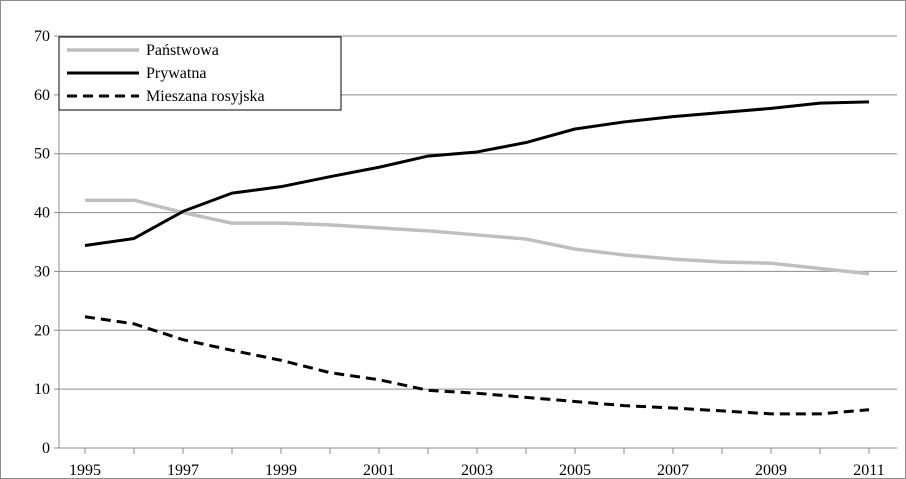 Image resolution: width=906 pixels, height=479 pixels. Describe the element at coordinates (85, 470) in the screenshot. I see `x-tick-label: 1995` at that location.